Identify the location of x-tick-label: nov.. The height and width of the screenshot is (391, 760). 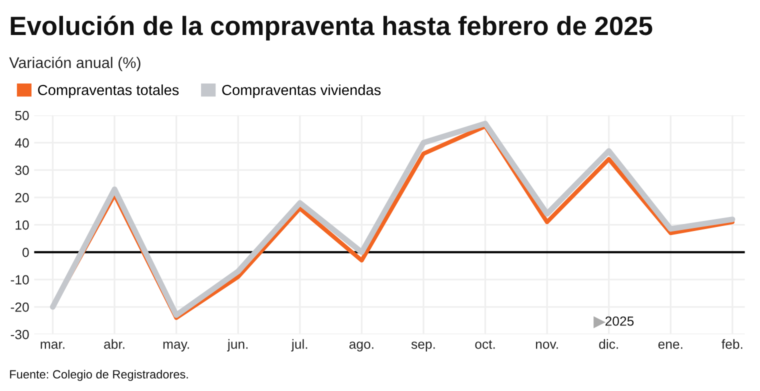
(547, 345).